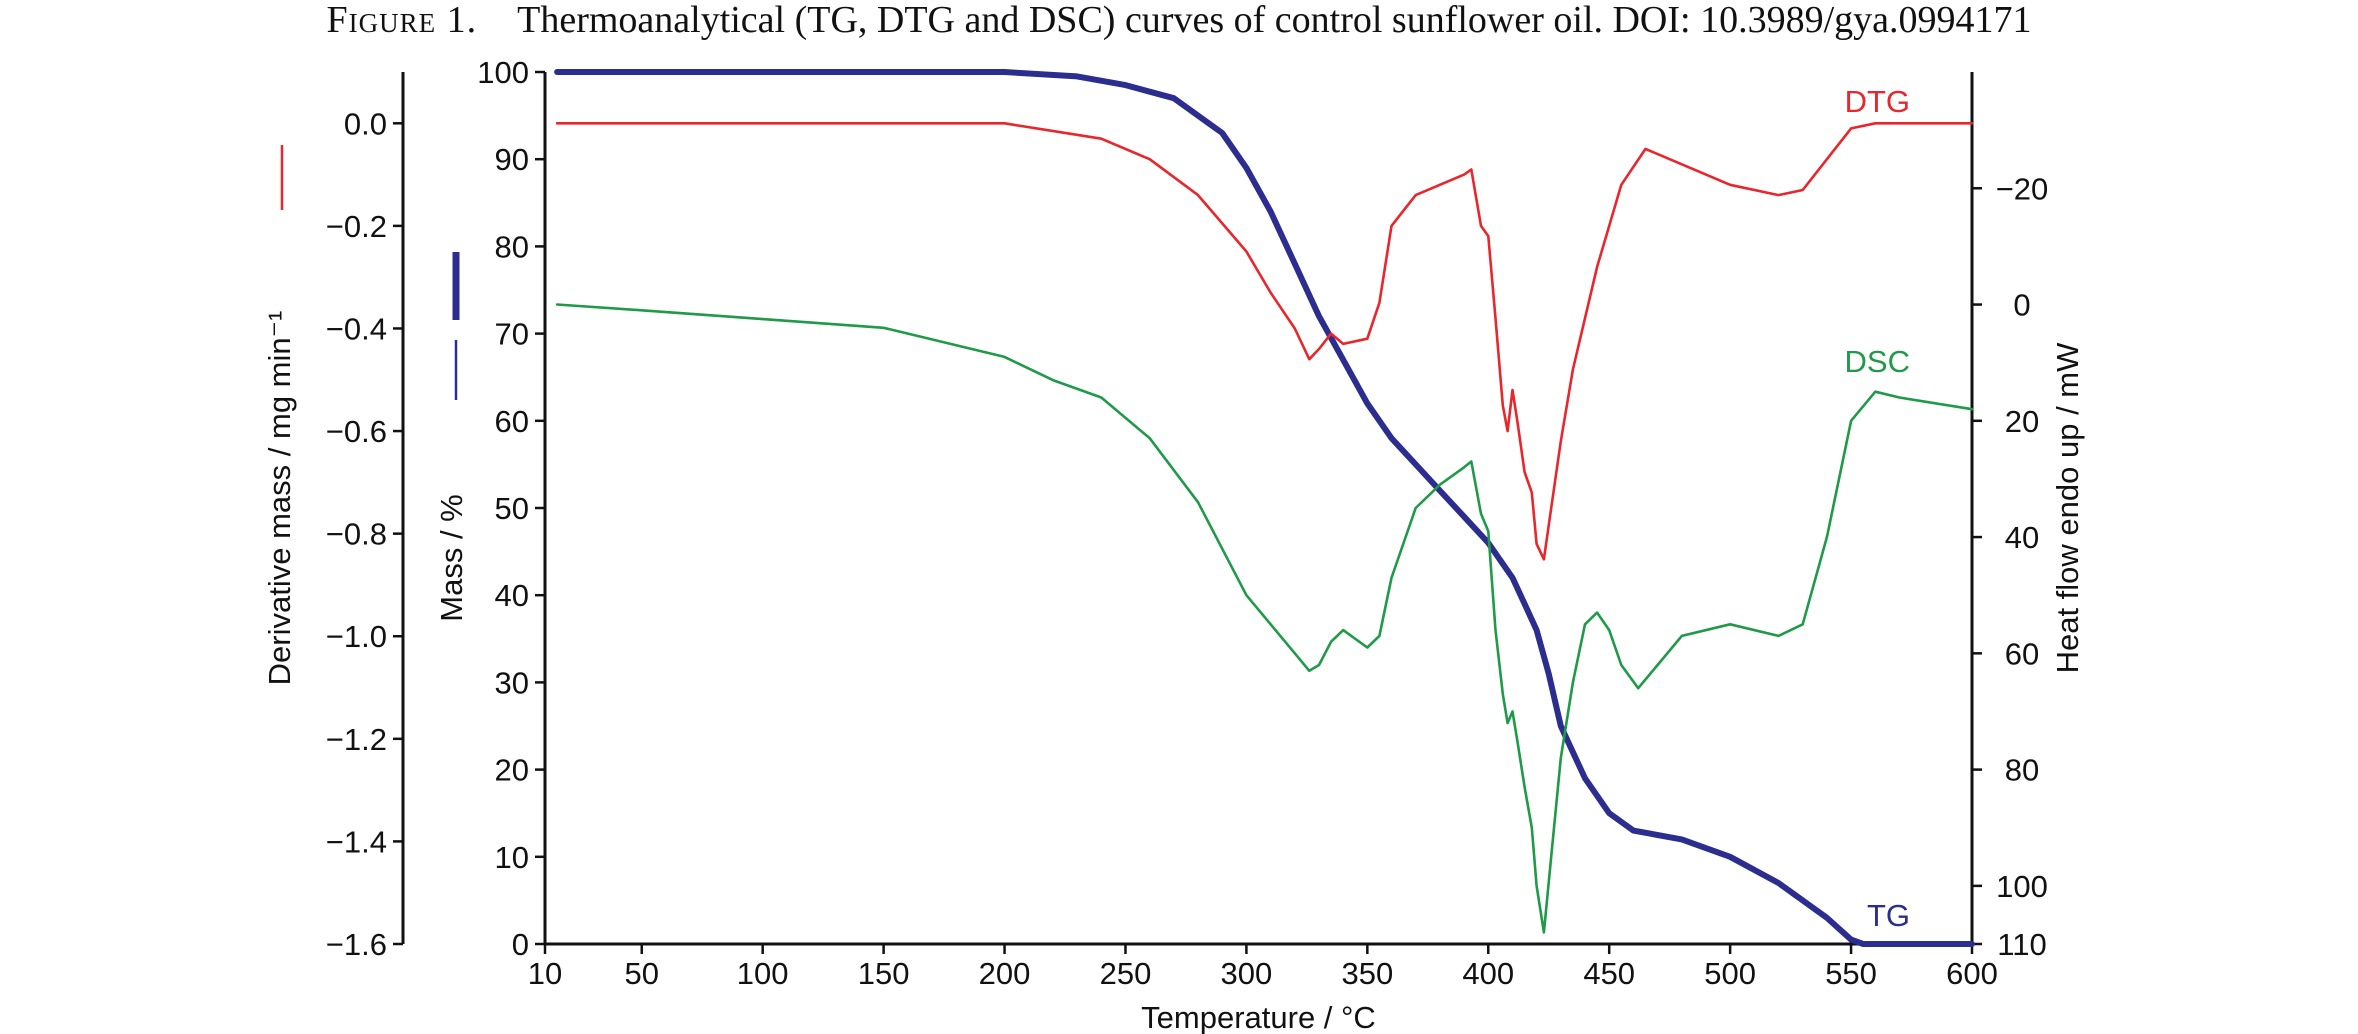  What do you see at coordinates (1888, 915) in the screenshot?
I see `tg-curve-label: TG` at bounding box center [1888, 915].